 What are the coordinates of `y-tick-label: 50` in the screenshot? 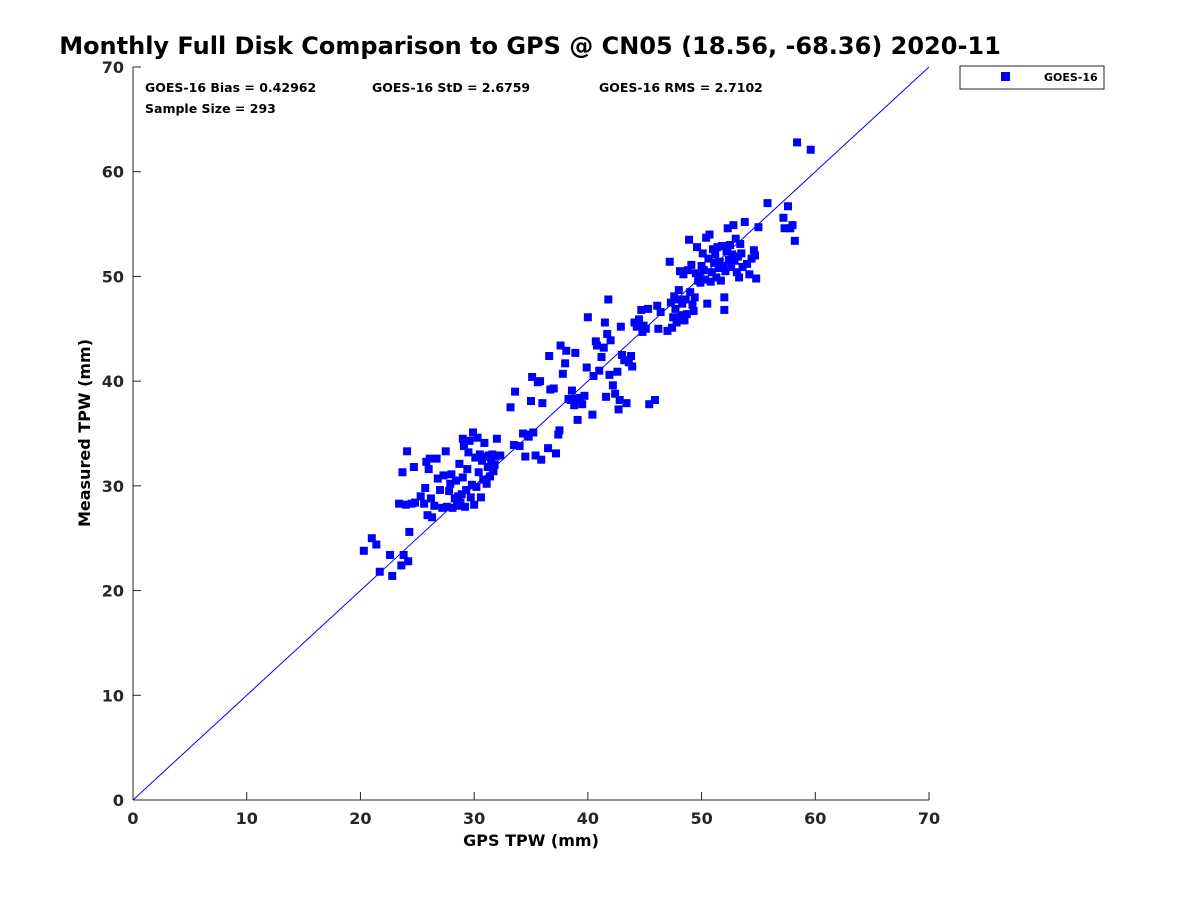 It's located at (113, 276).